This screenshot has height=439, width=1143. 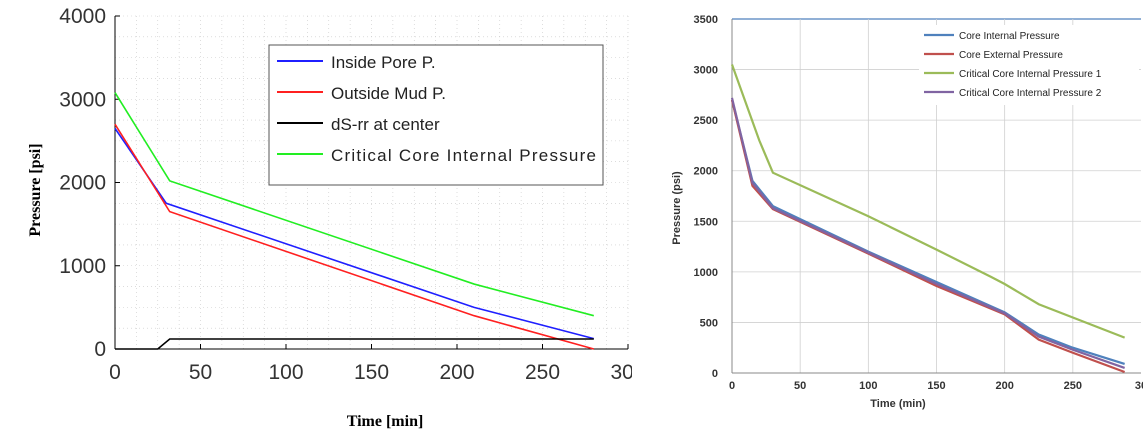 What do you see at coordinates (1030, 74) in the screenshot?
I see `legend-label-3: Critical Core Internal Pressure 1` at bounding box center [1030, 74].